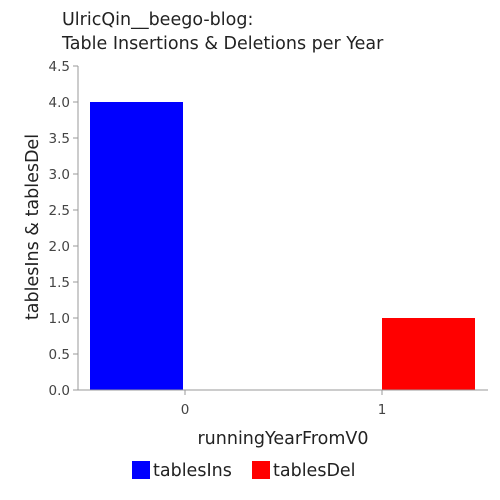 This screenshot has width=500, height=500. What do you see at coordinates (158, 20) in the screenshot?
I see `chart-title-line-1: UlricQin__beego-blog:` at bounding box center [158, 20].